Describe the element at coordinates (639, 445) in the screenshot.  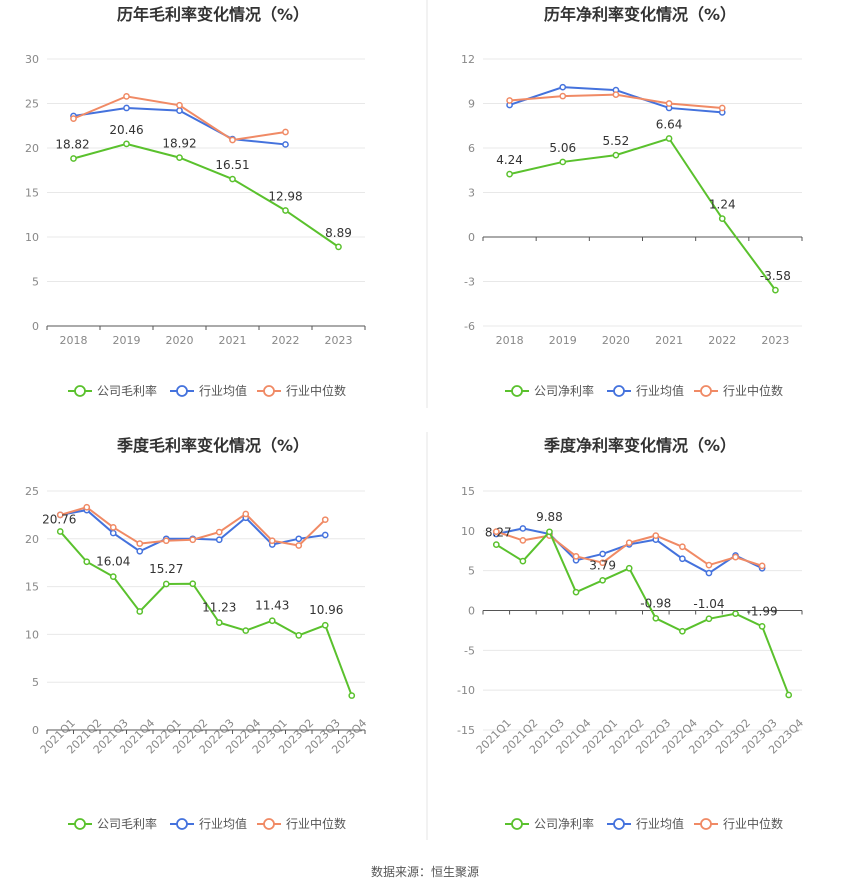
I see `chart-title: 季度净利率变化情况（%）` at that location.